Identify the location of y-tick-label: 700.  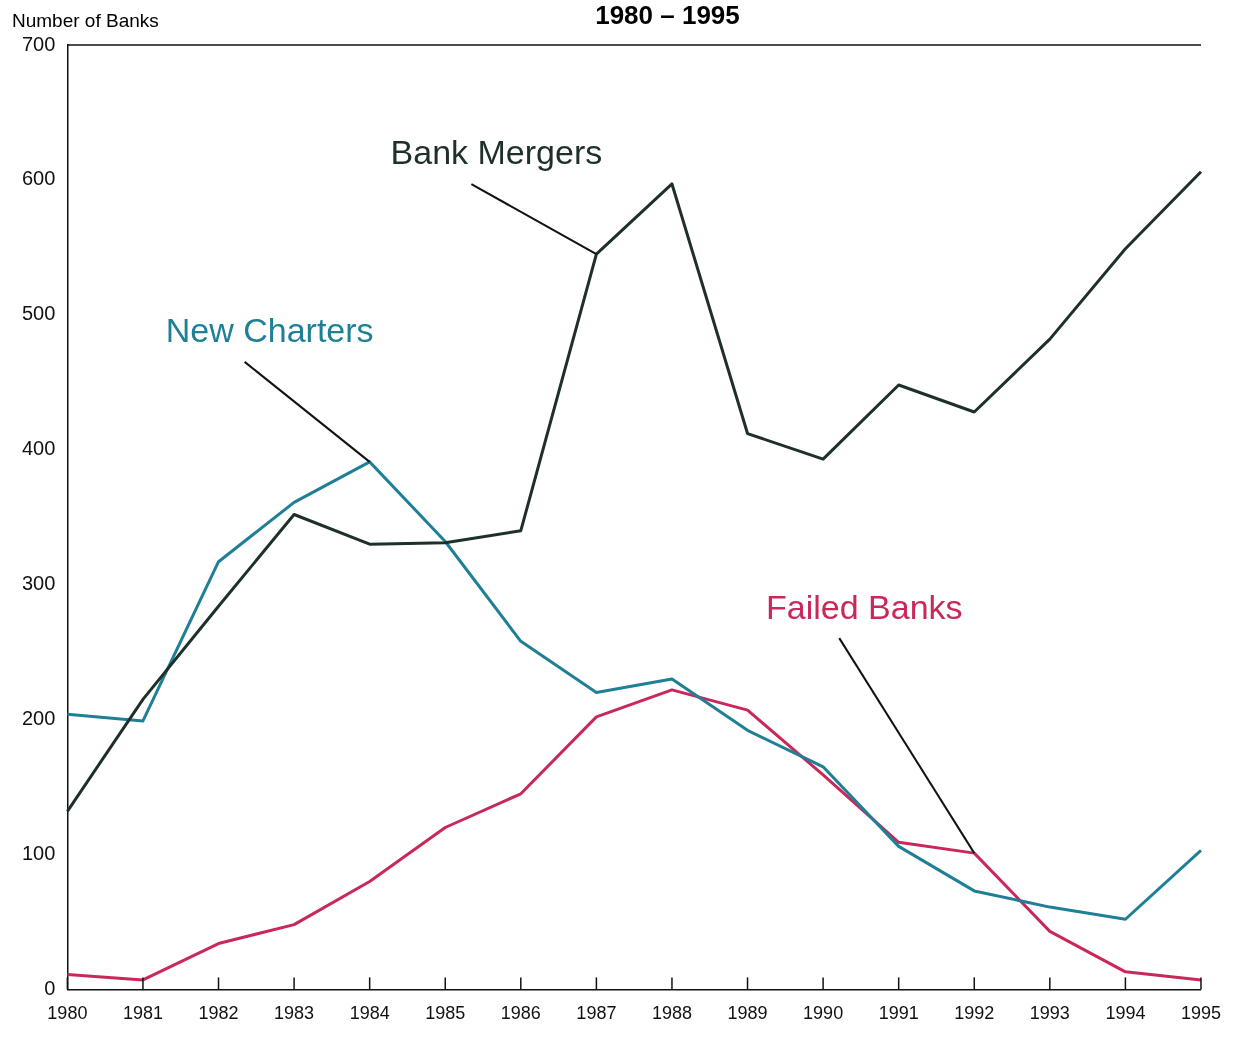
(38, 43).